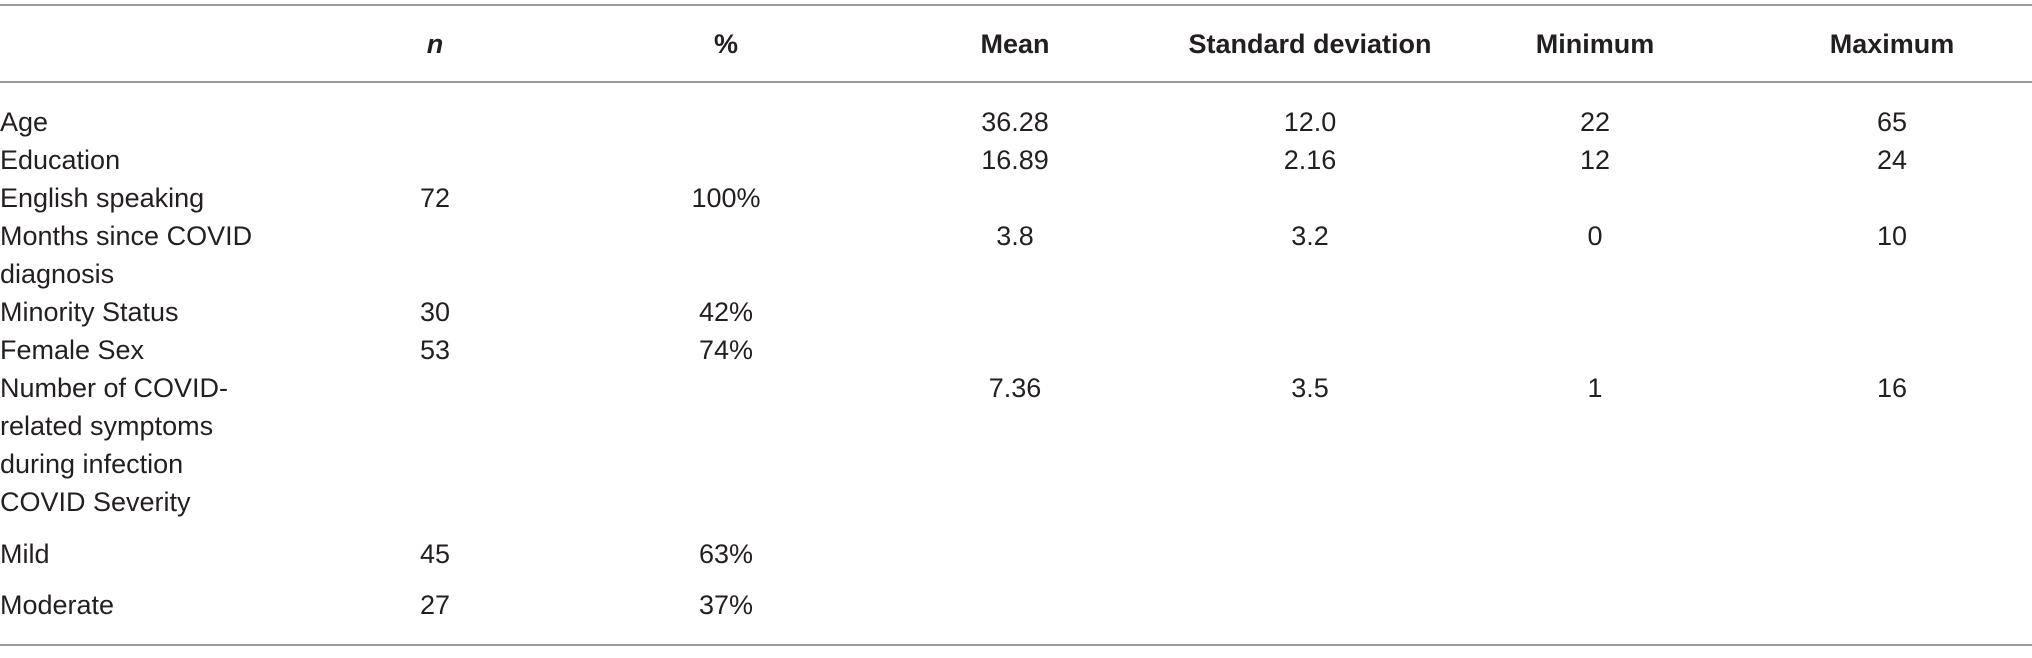 The width and height of the screenshot is (2032, 658). I want to click on header-n: n, so click(435, 44).